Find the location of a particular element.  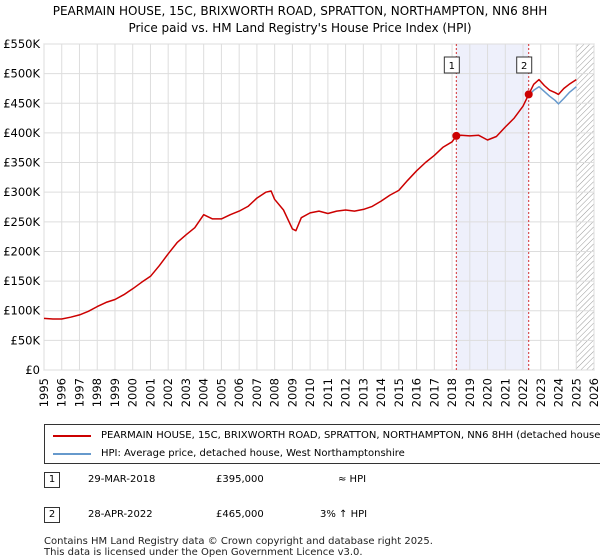

sale-label: 2 is located at coordinates (524, 66).